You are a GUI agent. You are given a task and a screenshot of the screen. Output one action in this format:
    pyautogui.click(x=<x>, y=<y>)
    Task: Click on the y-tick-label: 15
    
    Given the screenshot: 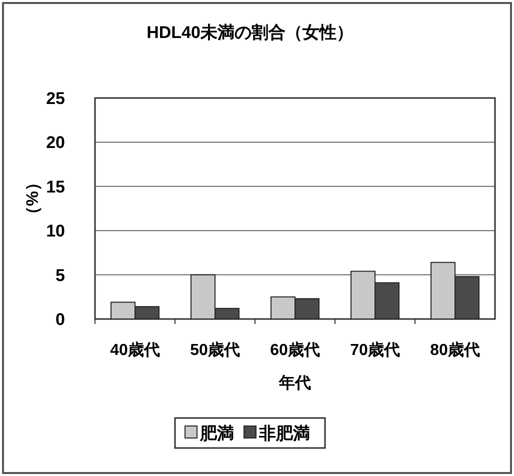 What is the action you would take?
    pyautogui.click(x=55, y=186)
    